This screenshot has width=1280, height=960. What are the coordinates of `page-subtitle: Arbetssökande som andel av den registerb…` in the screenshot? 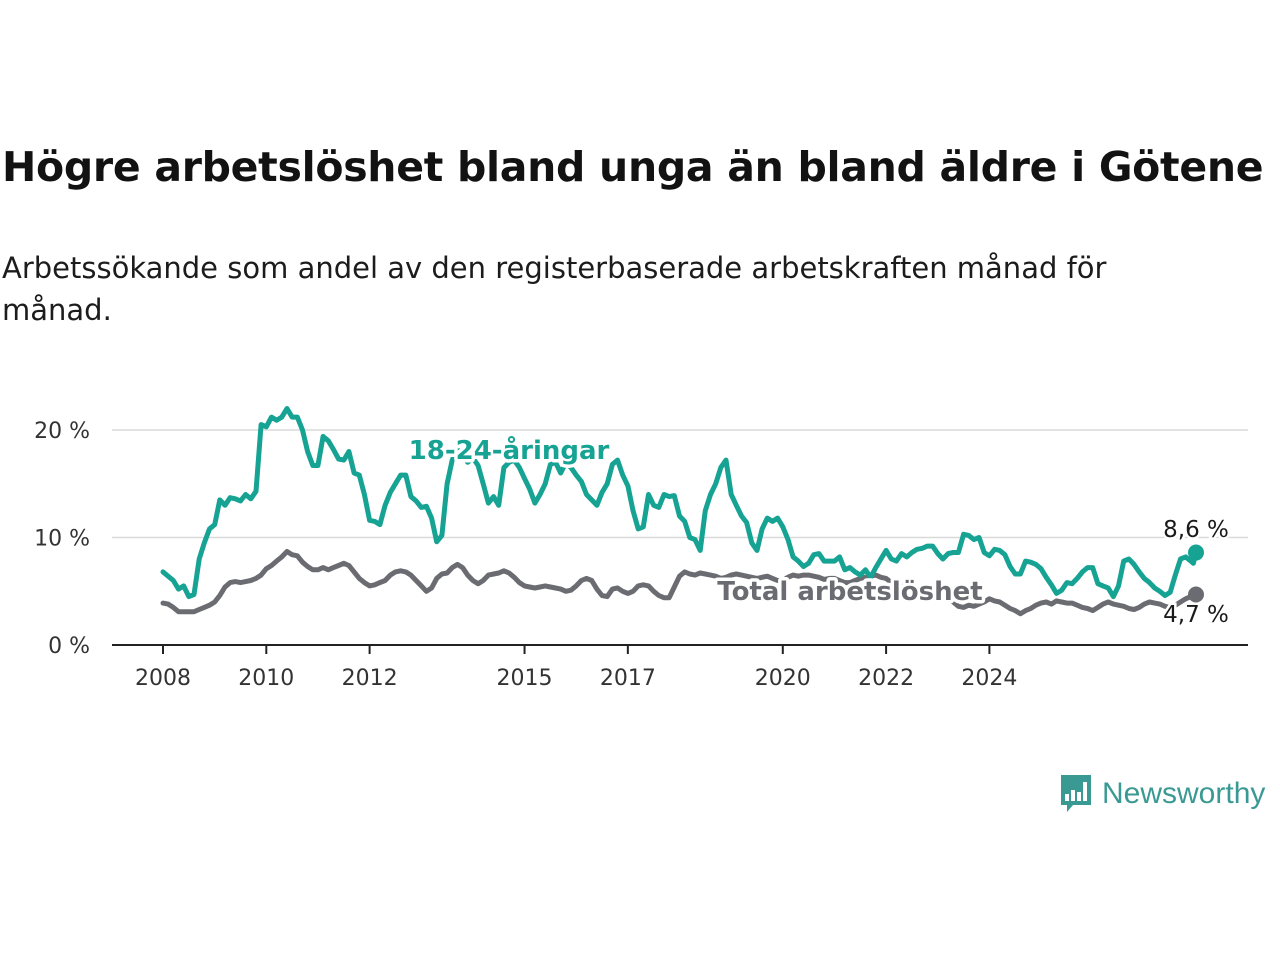 It's located at (554, 289).